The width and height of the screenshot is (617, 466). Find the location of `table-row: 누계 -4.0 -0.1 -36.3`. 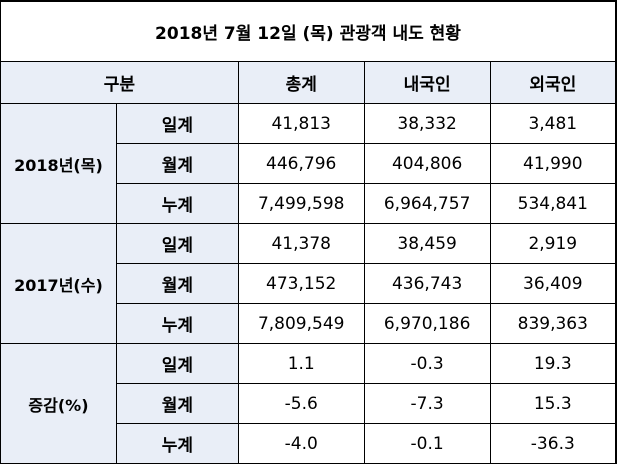

table-row: 누계 -4.0 -0.1 -36.3 is located at coordinates (309, 443).